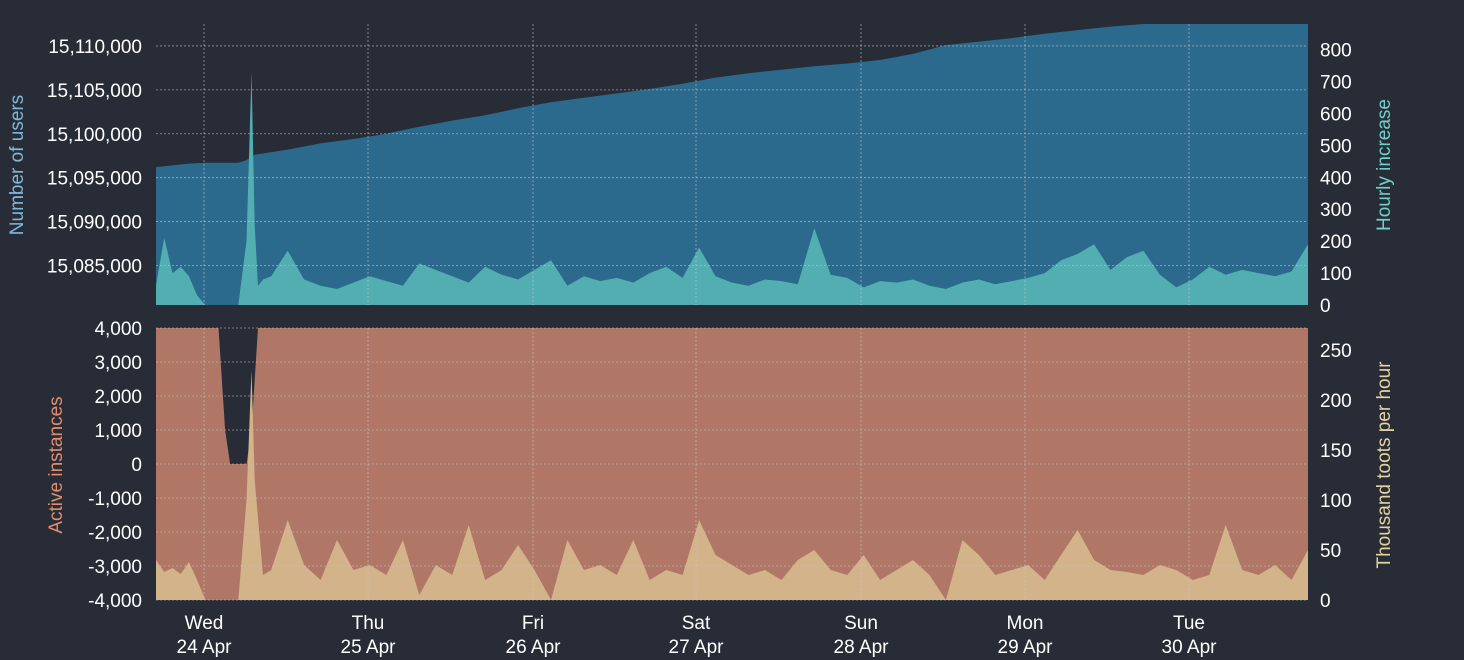  I want to click on hourly-y-tick: 0, so click(1325, 306).